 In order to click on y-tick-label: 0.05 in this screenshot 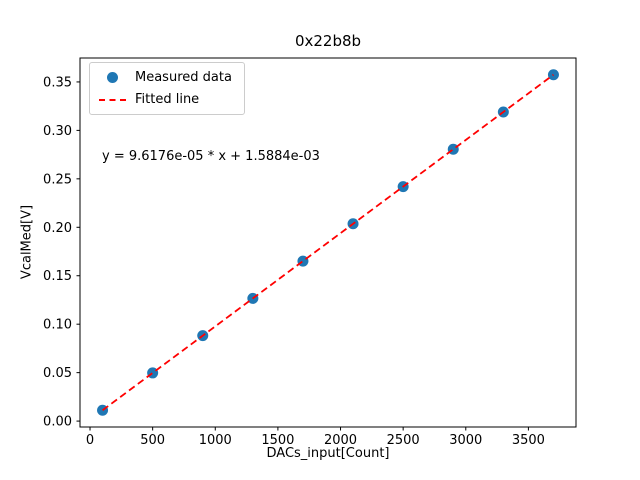, I will do `click(57, 373)`.